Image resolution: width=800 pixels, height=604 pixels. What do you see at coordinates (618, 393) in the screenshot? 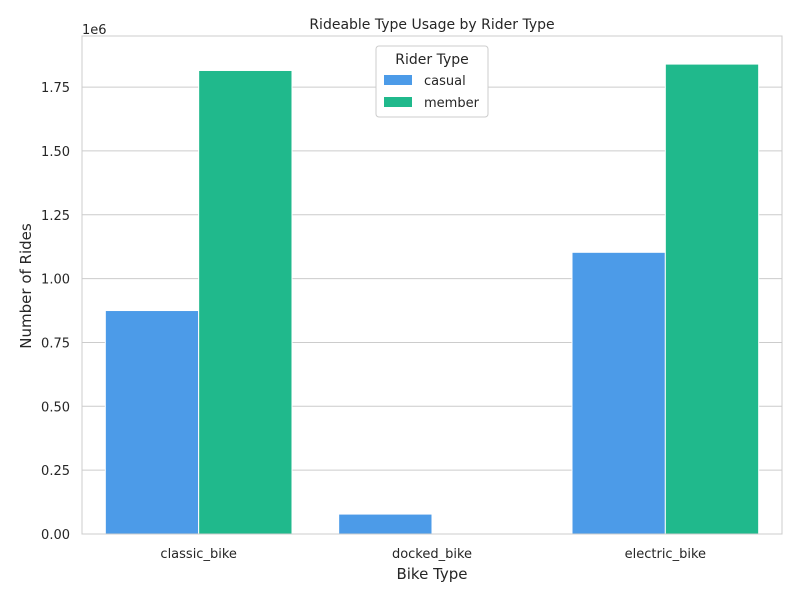
I see `bar-casual-electric_bike` at bounding box center [618, 393].